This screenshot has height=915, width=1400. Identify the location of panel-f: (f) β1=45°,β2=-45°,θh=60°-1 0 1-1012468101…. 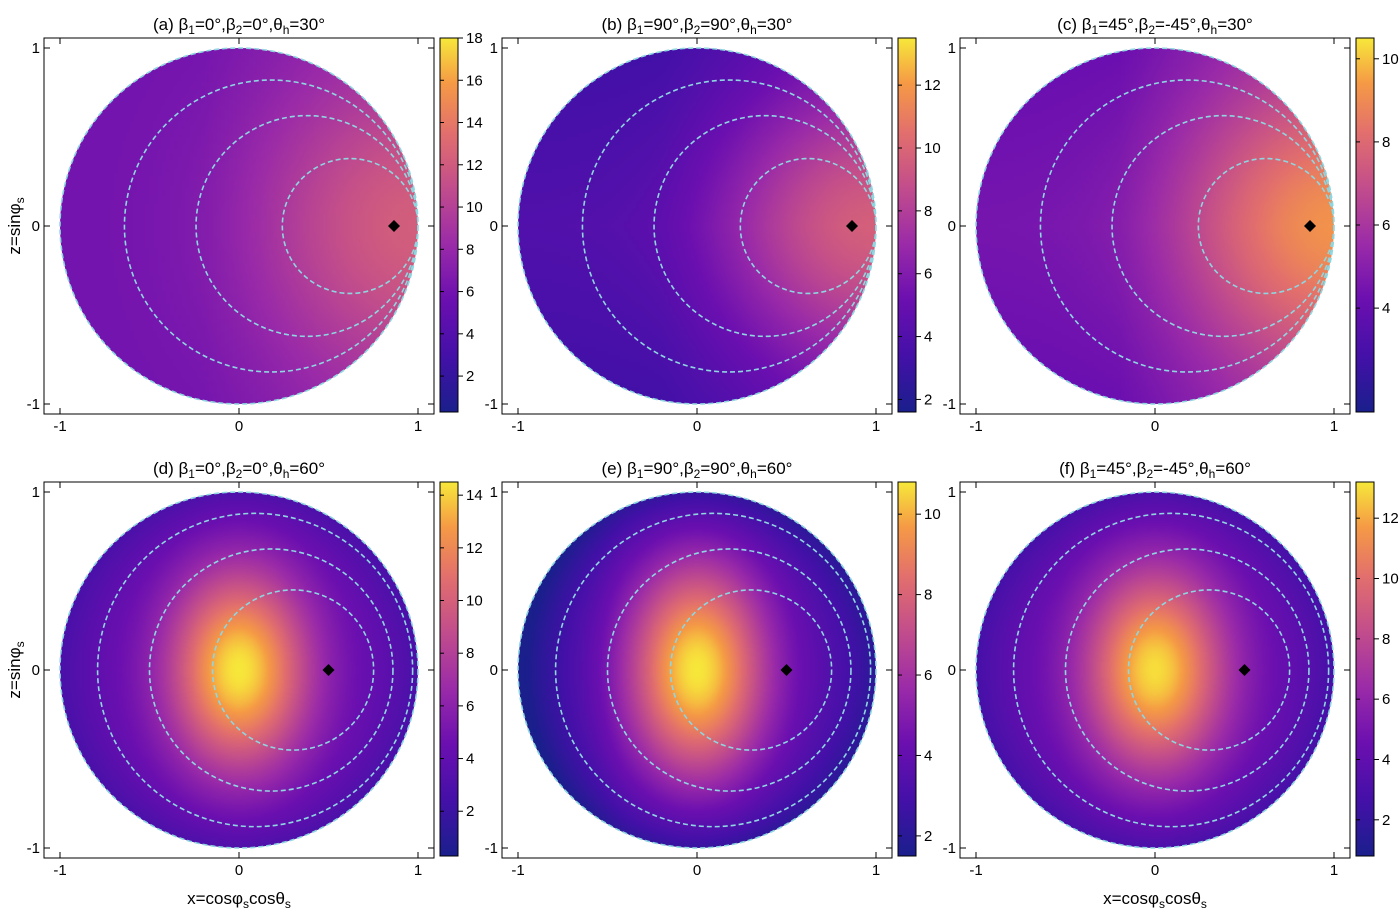
(1171, 669).